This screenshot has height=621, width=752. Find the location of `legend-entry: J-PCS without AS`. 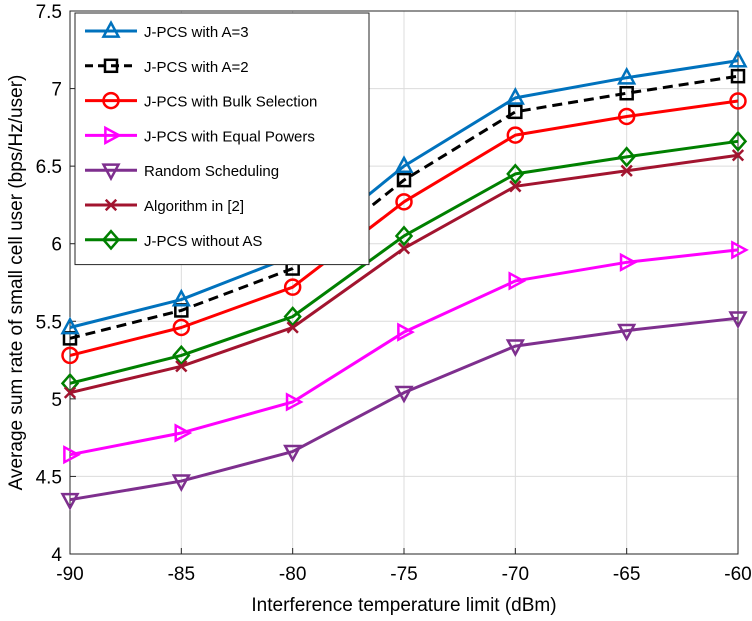

legend-entry: J-PCS without AS is located at coordinates (173, 240).